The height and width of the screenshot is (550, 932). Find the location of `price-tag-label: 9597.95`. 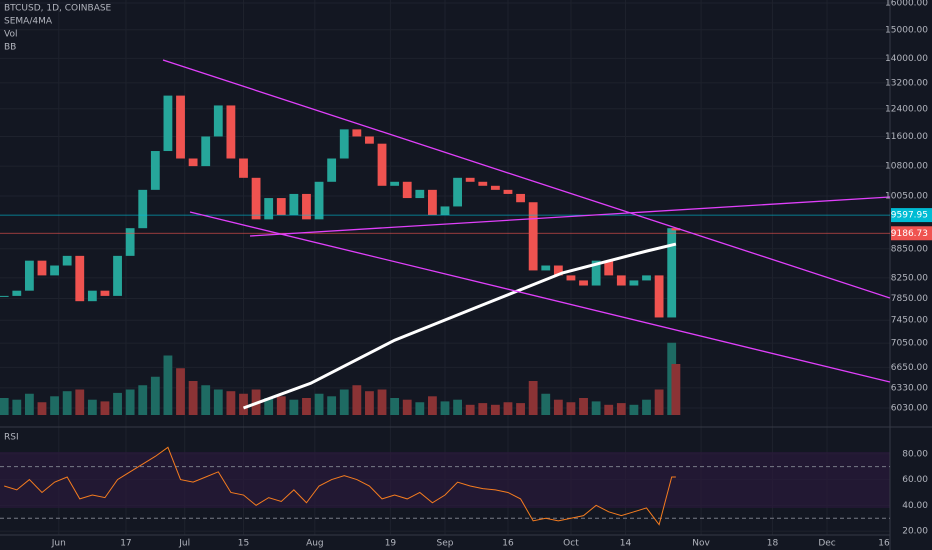

price-tag-label: 9597.95 is located at coordinates (909, 216).